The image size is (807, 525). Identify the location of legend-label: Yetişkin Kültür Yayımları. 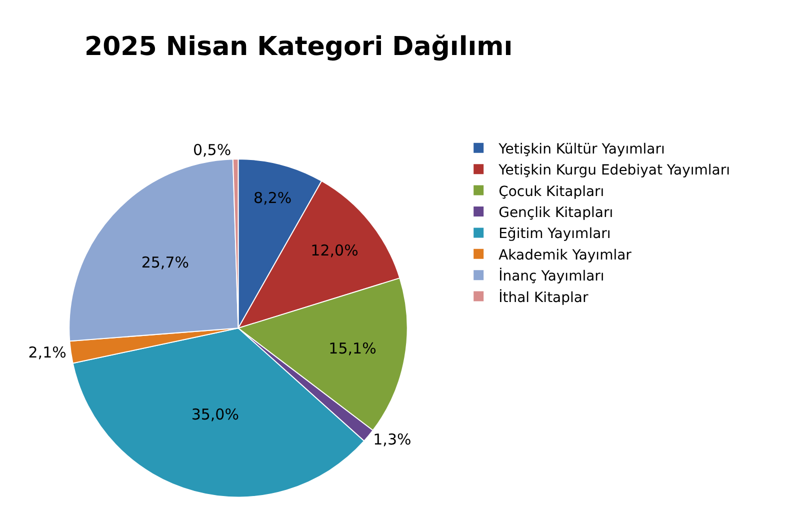
(581, 149).